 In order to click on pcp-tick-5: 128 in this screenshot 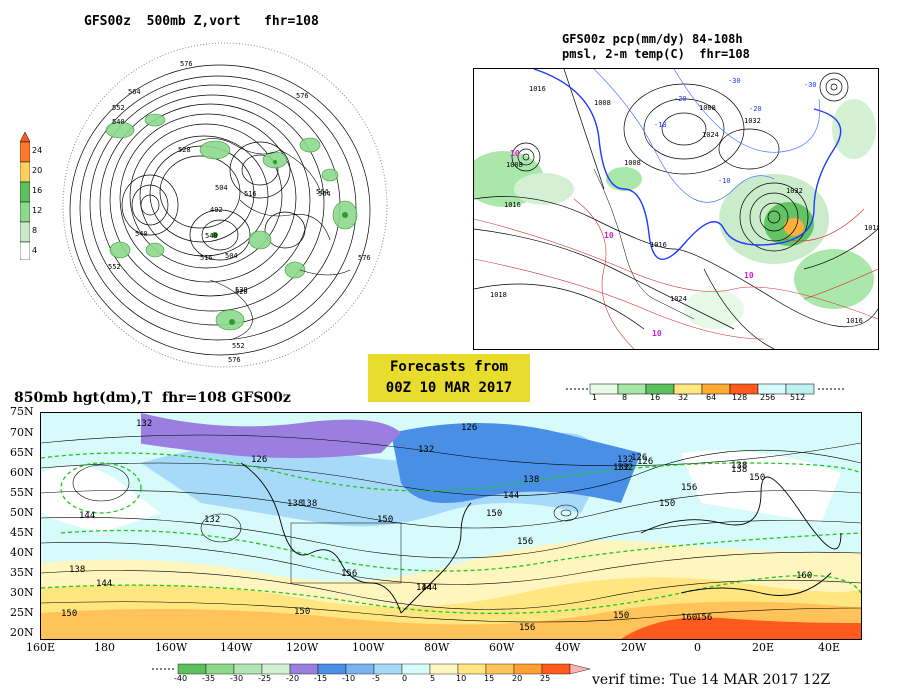, I will do `click(740, 397)`.